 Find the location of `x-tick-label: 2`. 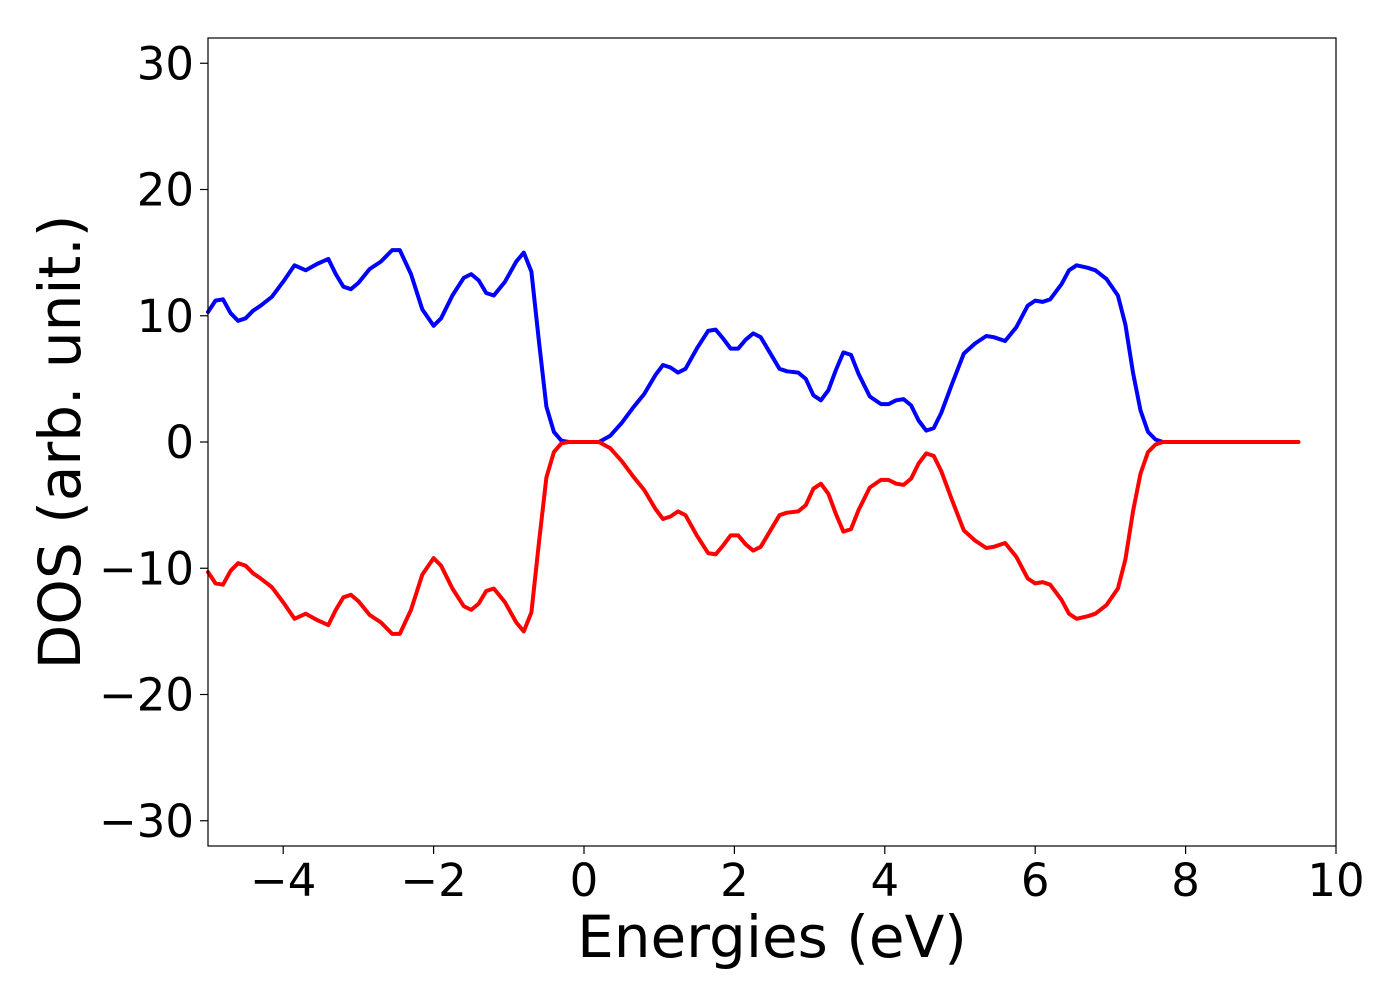

x-tick-label: 2 is located at coordinates (734, 880).